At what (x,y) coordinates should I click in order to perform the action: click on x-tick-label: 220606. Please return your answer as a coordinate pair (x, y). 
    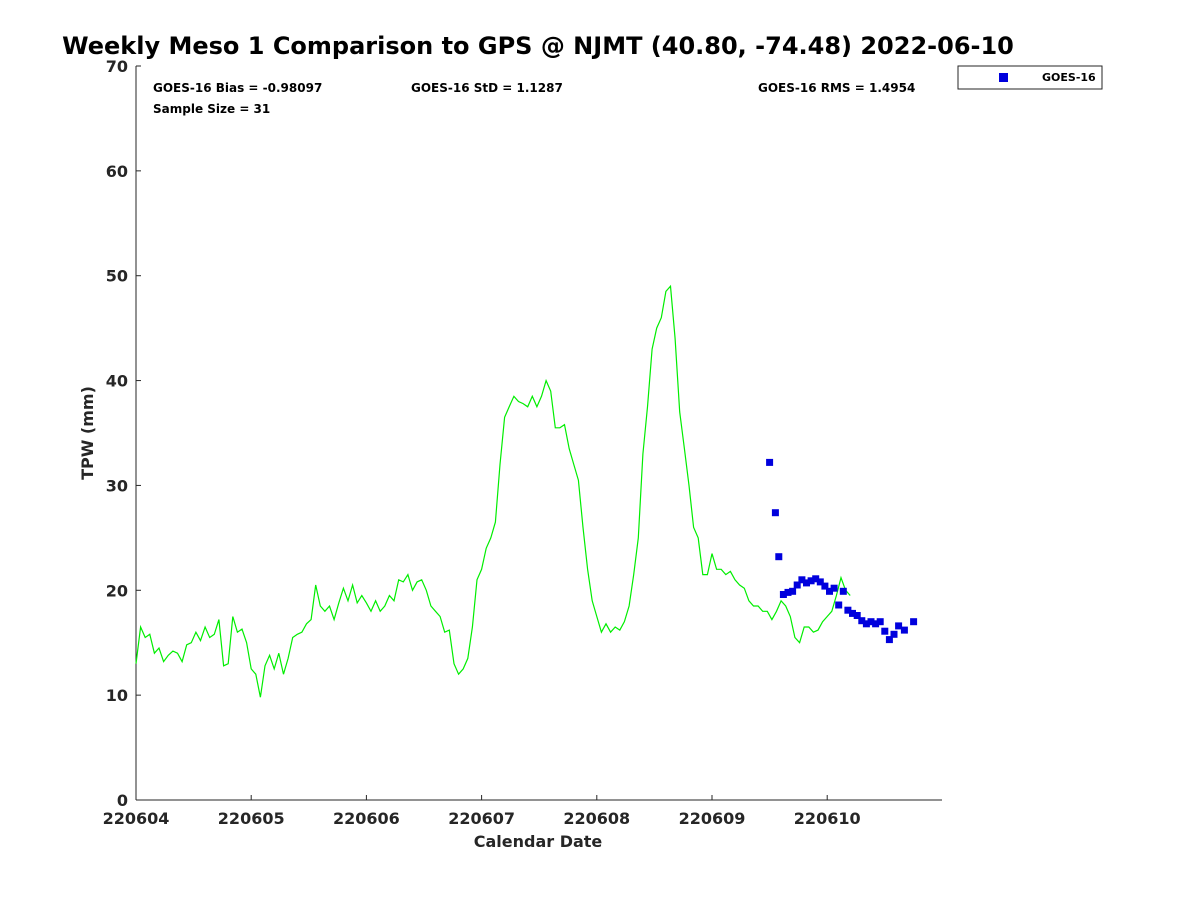
    Looking at the image, I should click on (366, 818).